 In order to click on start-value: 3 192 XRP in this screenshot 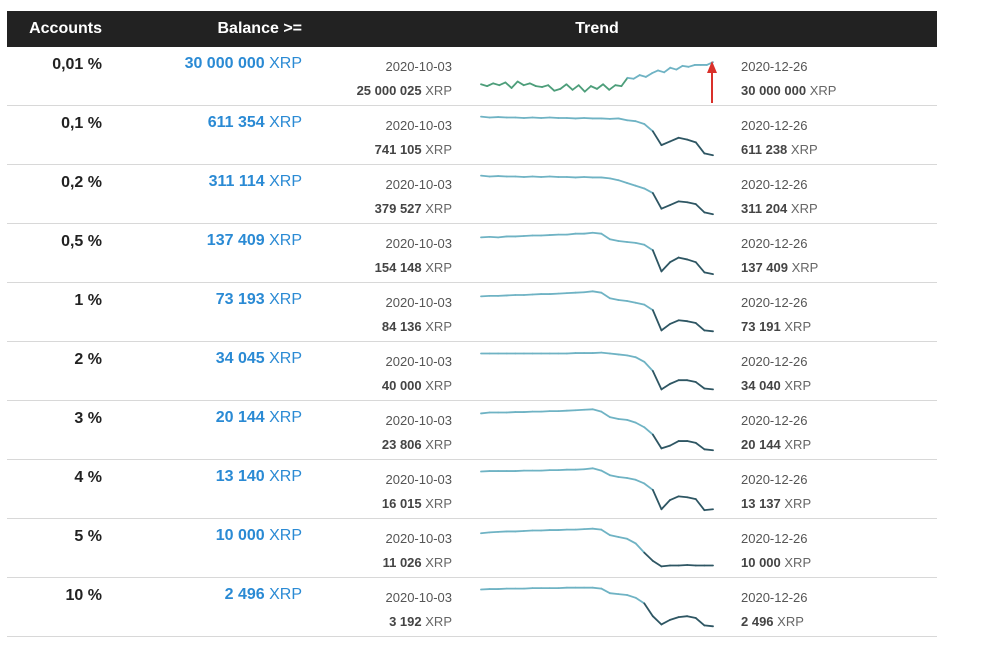, I will do `click(379, 621)`.